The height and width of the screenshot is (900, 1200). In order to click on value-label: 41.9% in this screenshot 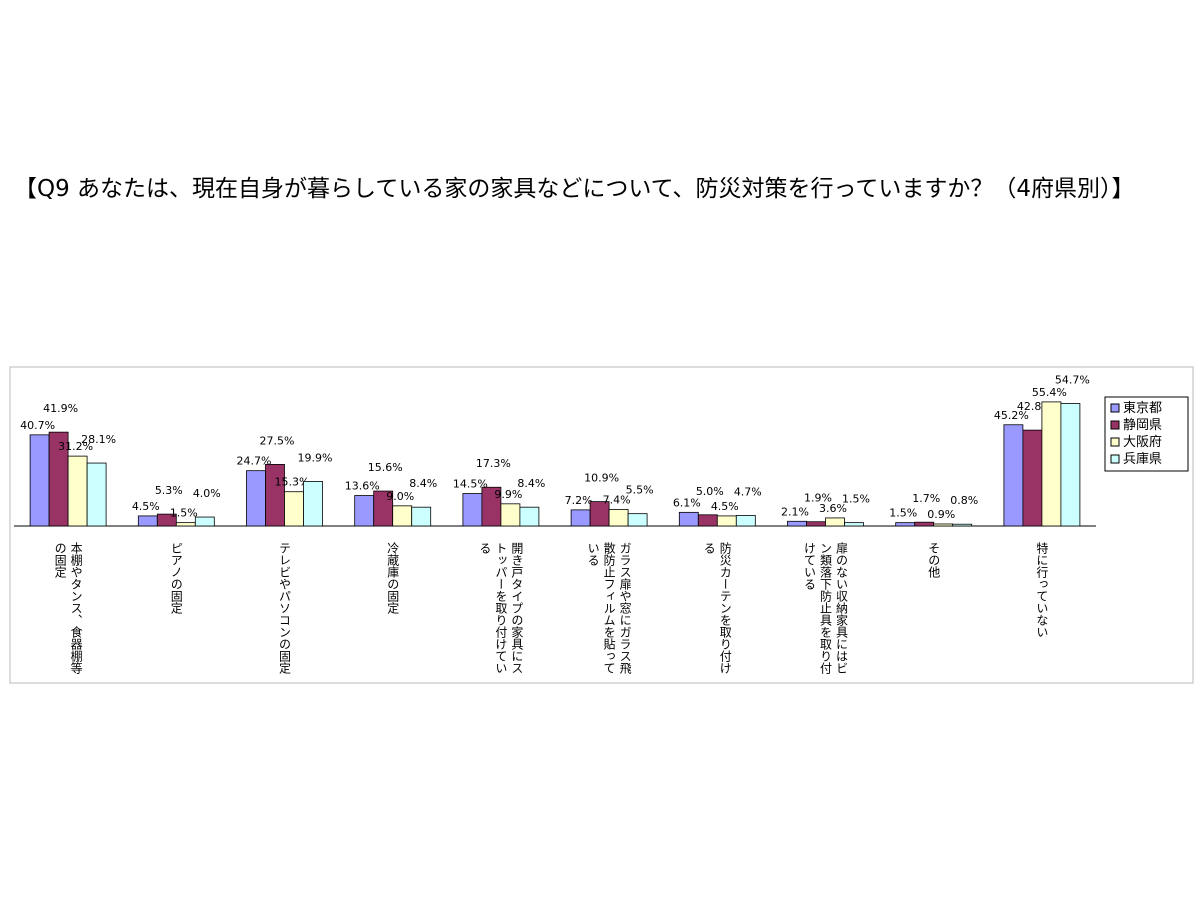, I will do `click(60, 408)`.